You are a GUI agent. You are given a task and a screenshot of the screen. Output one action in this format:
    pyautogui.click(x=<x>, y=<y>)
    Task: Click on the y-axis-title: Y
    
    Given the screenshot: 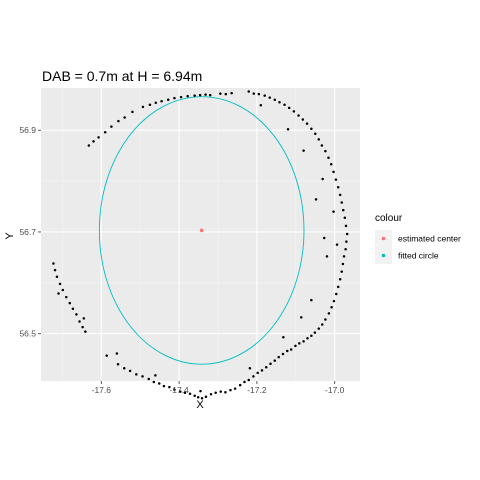 What is the action you would take?
    pyautogui.click(x=10, y=236)
    